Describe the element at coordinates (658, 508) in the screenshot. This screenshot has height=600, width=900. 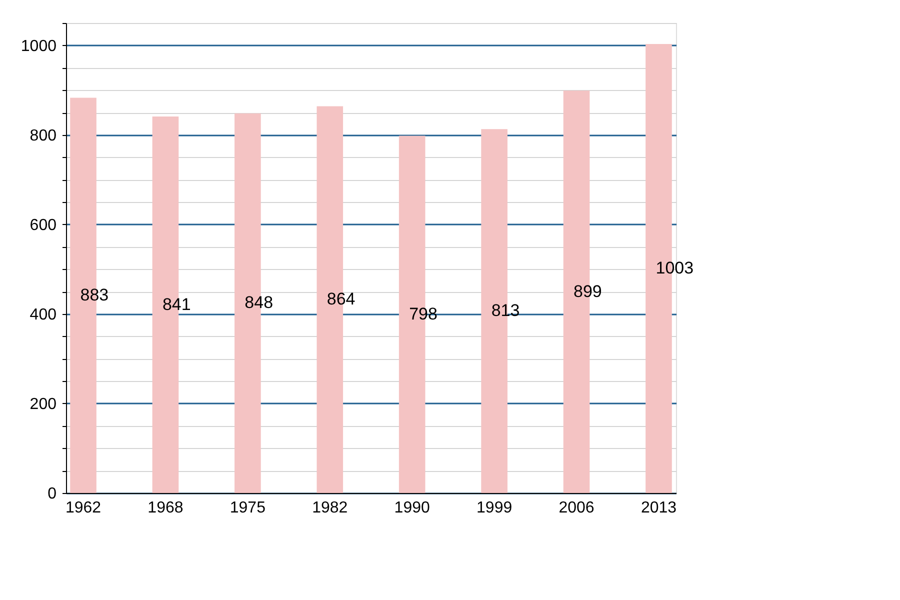
I see `x-tick-label: 2013` at that location.